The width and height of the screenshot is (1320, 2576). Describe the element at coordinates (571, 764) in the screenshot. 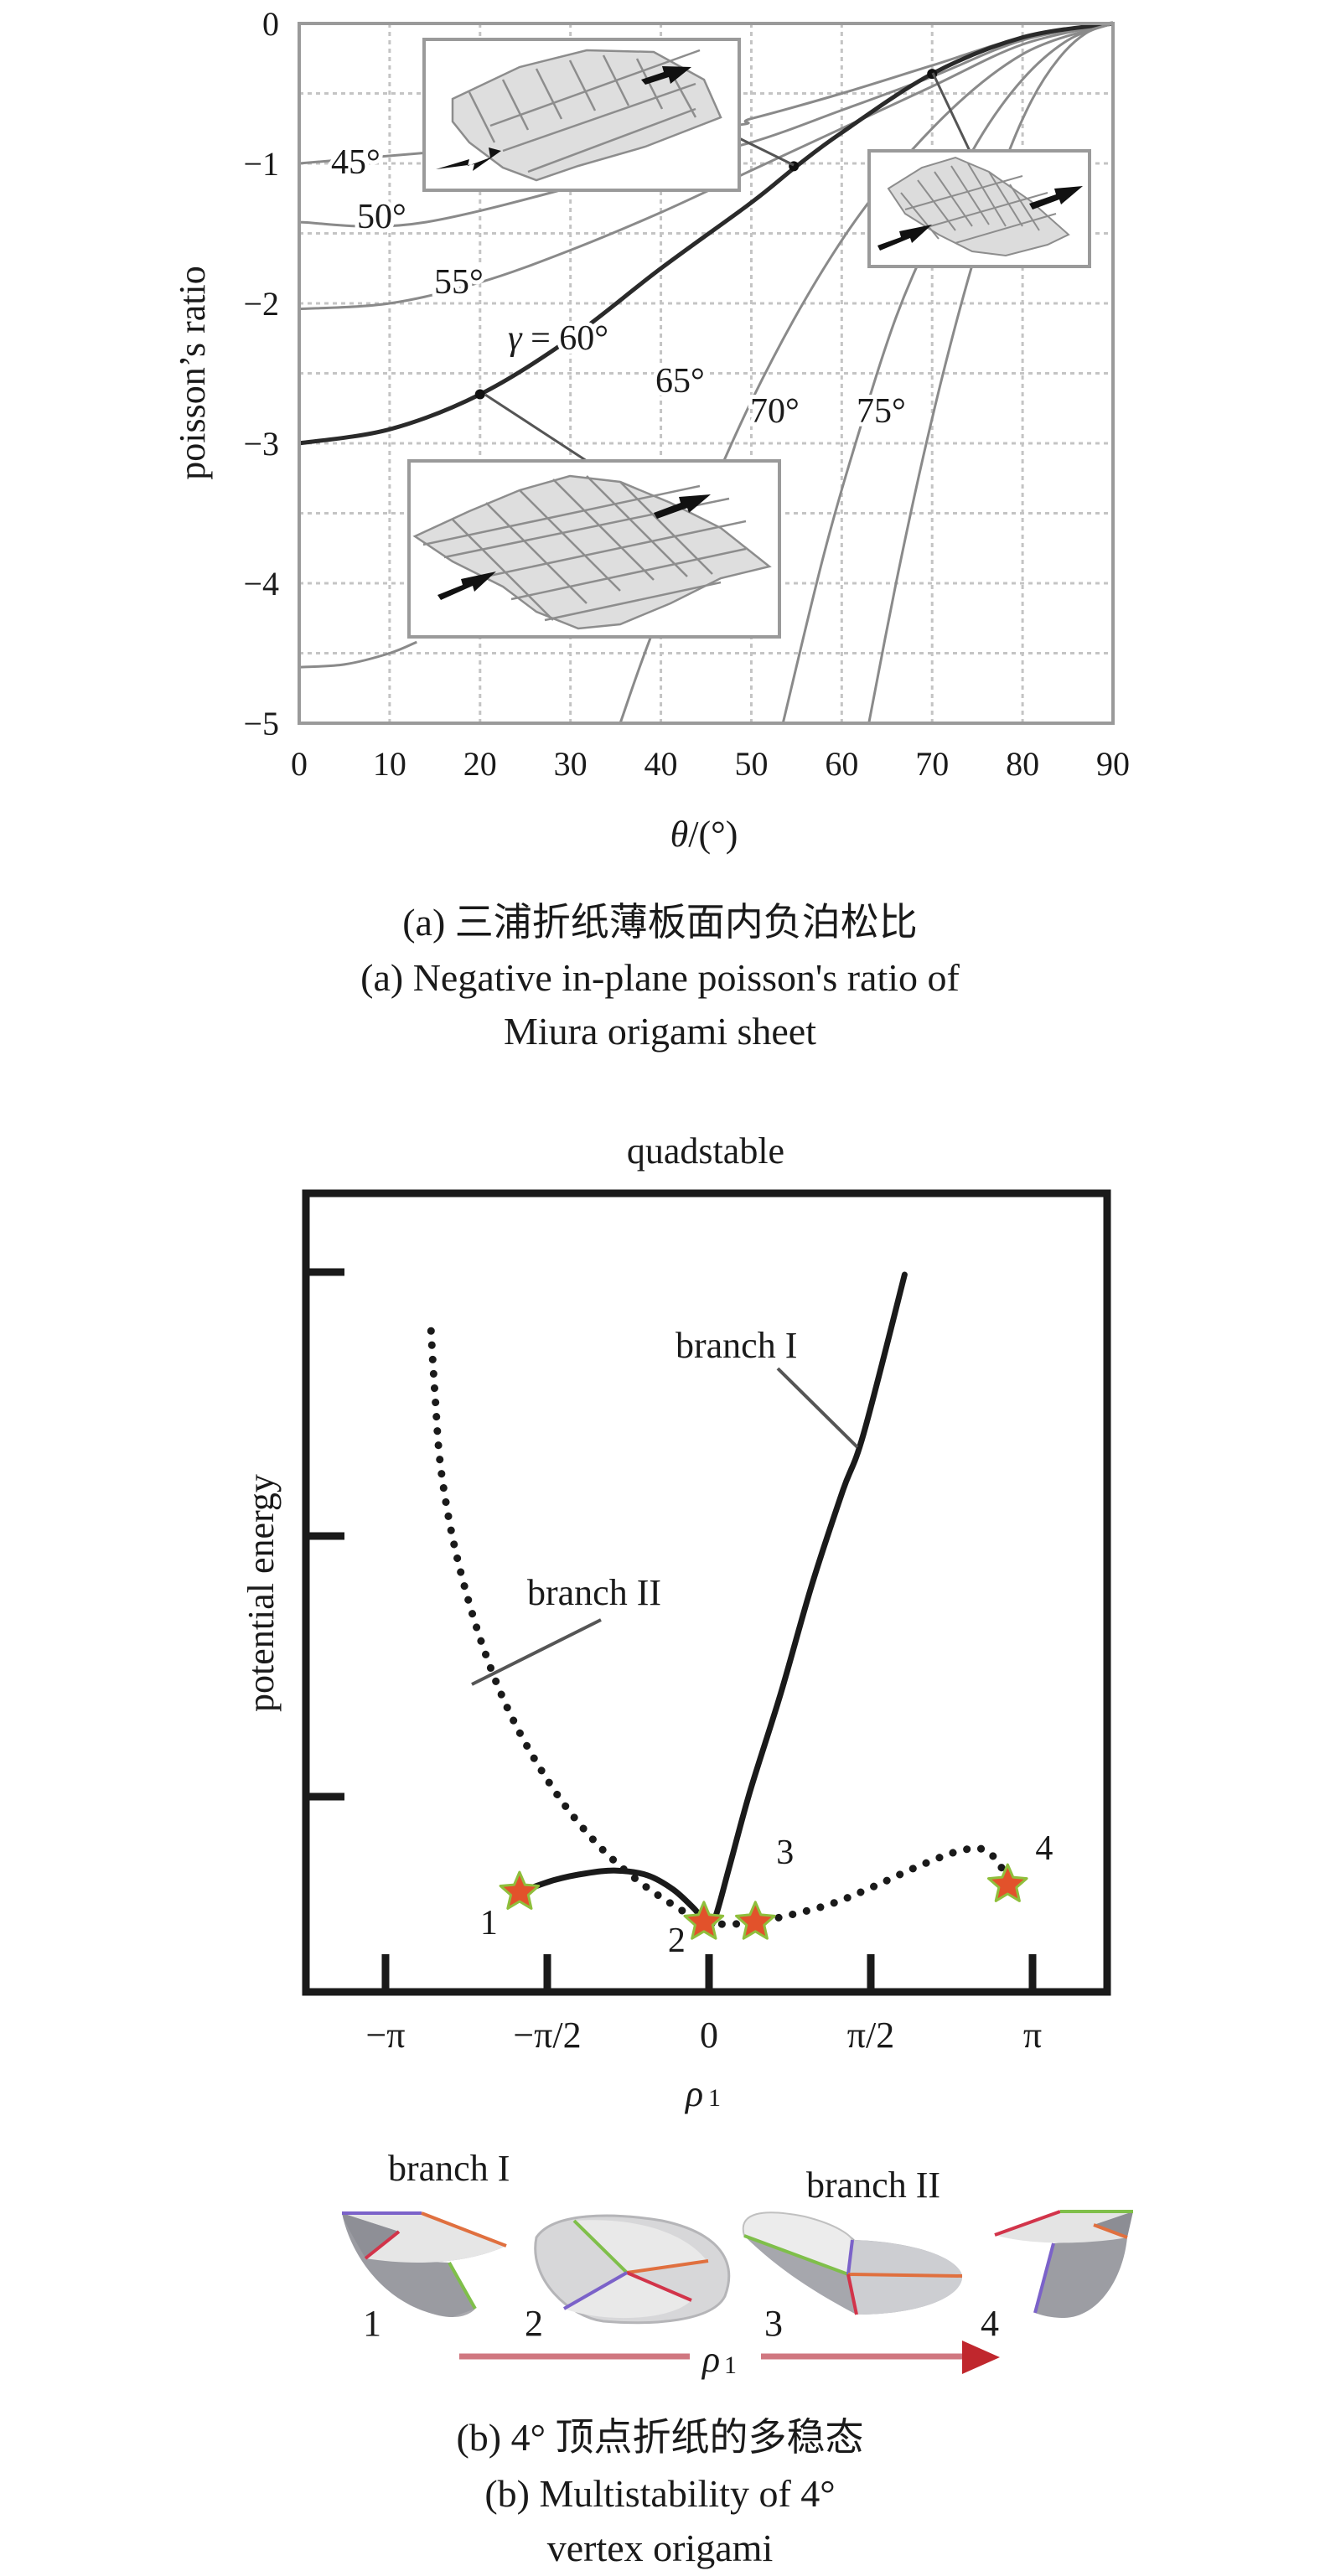

I see `svg-text: 30` at that location.